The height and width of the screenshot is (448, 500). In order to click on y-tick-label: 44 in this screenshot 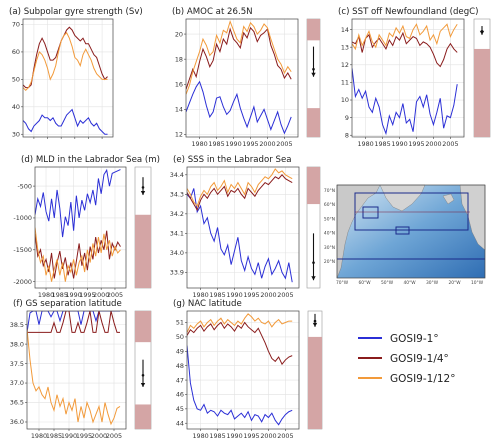, I will do `click(180, 423)`.